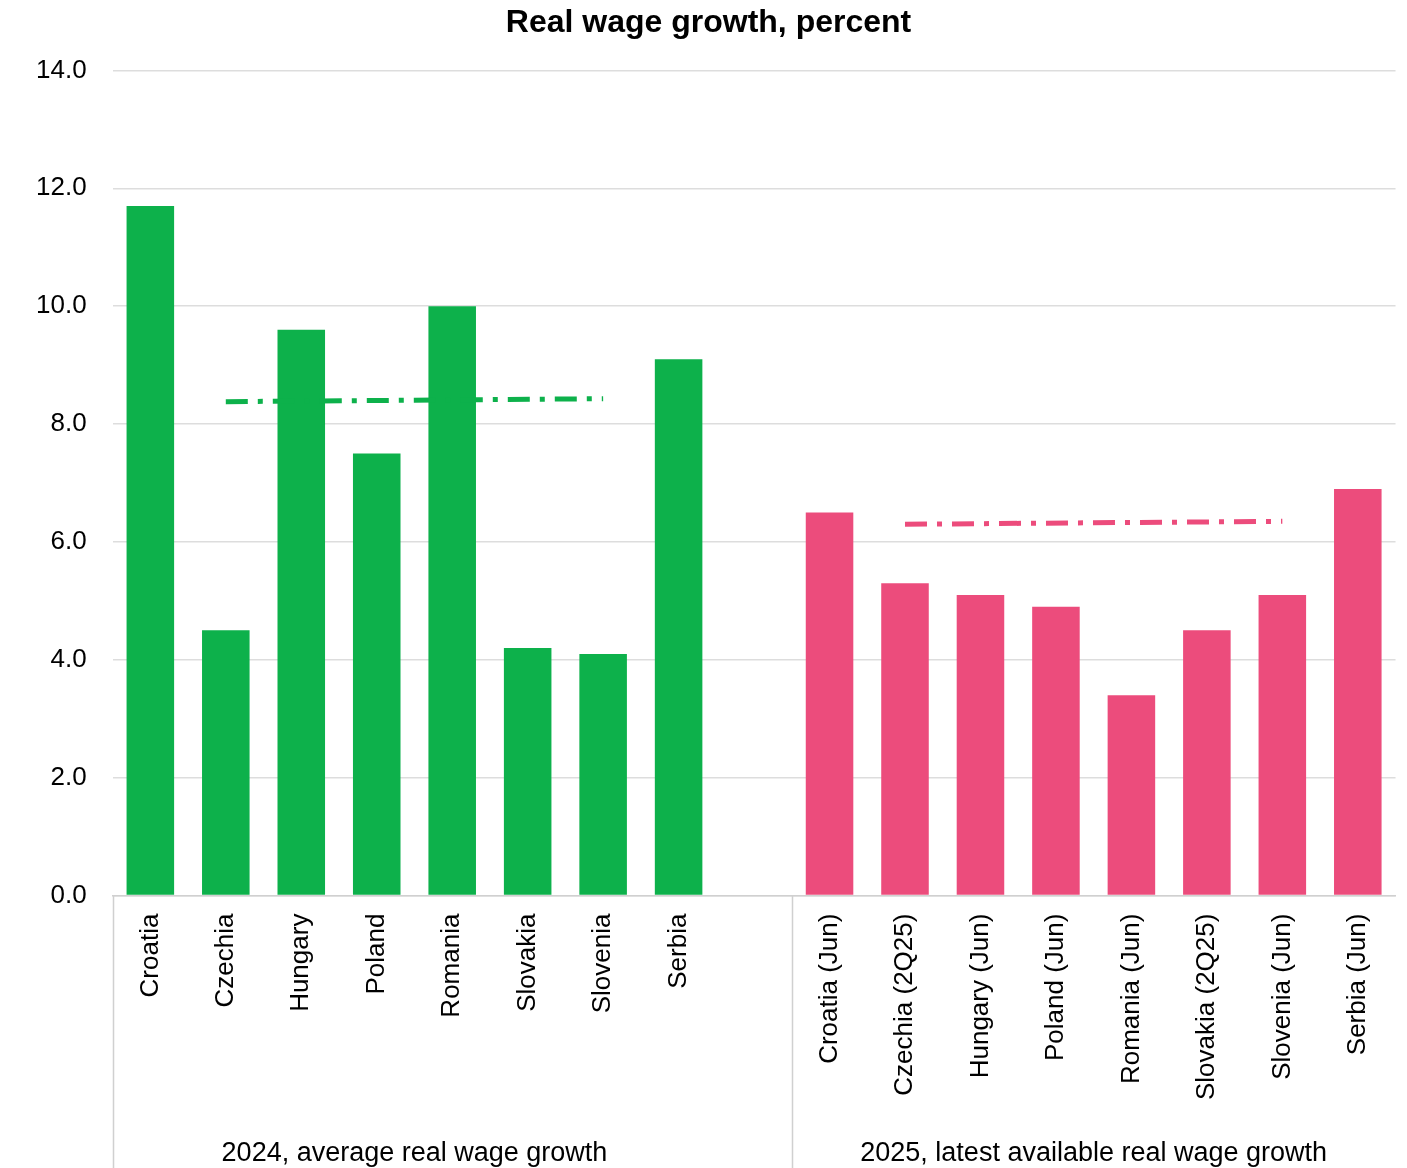  Describe the element at coordinates (61, 304) in the screenshot. I see `y-tick-label: 10.0` at that location.